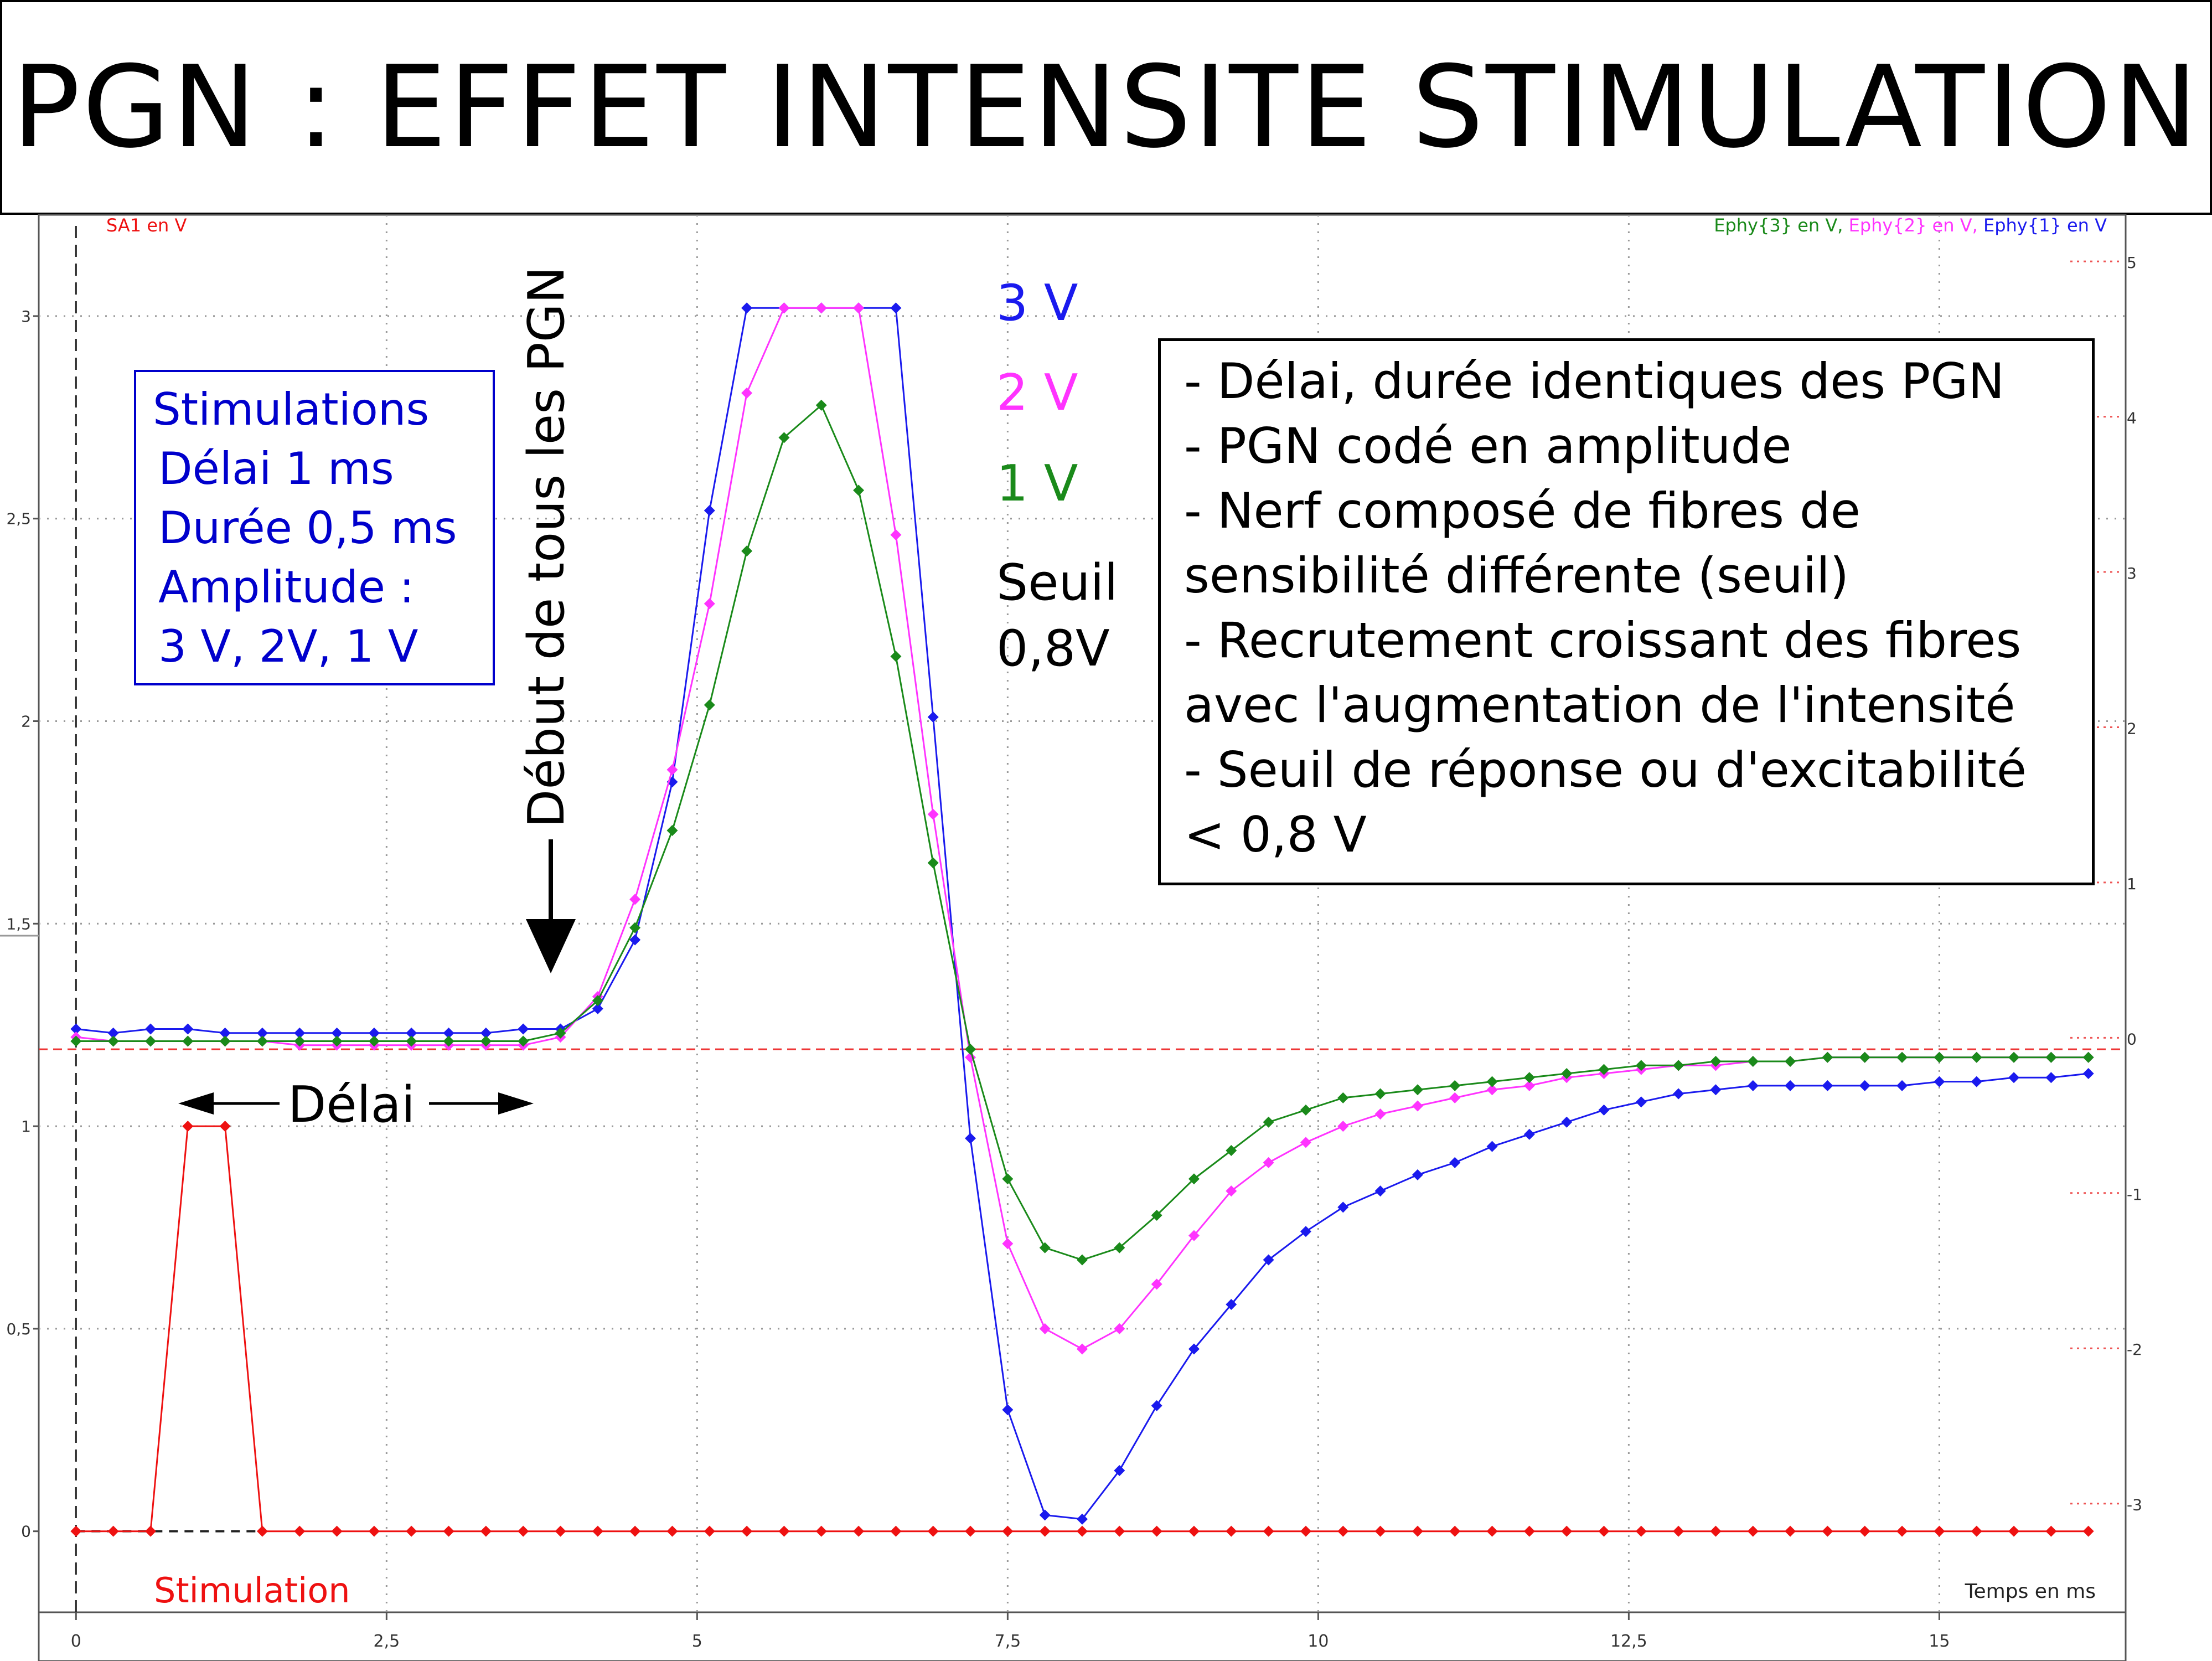 The image size is (2212, 1661). I want to click on label-2v: 2 V, so click(1037, 393).